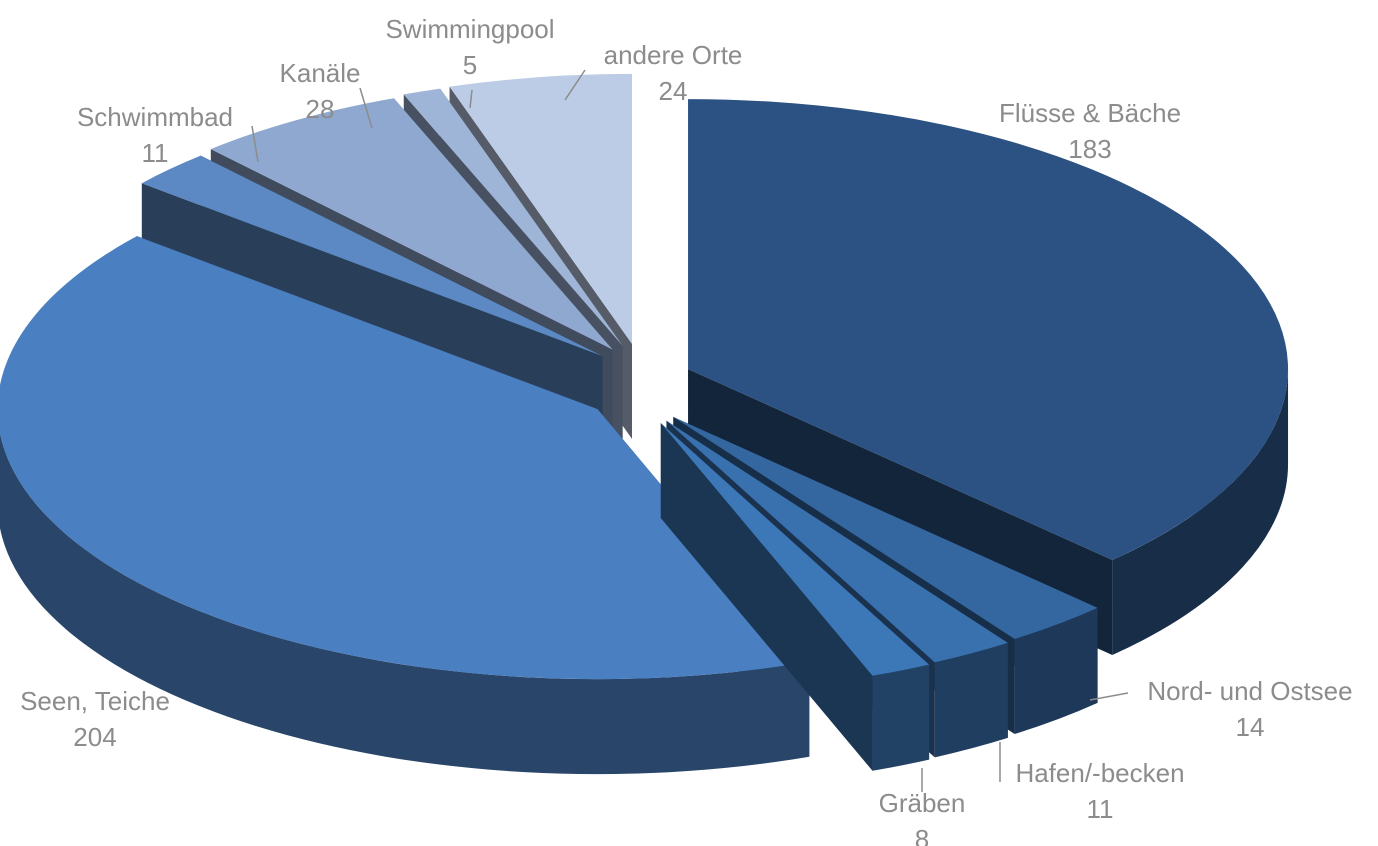  What do you see at coordinates (1250, 727) in the screenshot?
I see `slice-value: 14` at bounding box center [1250, 727].